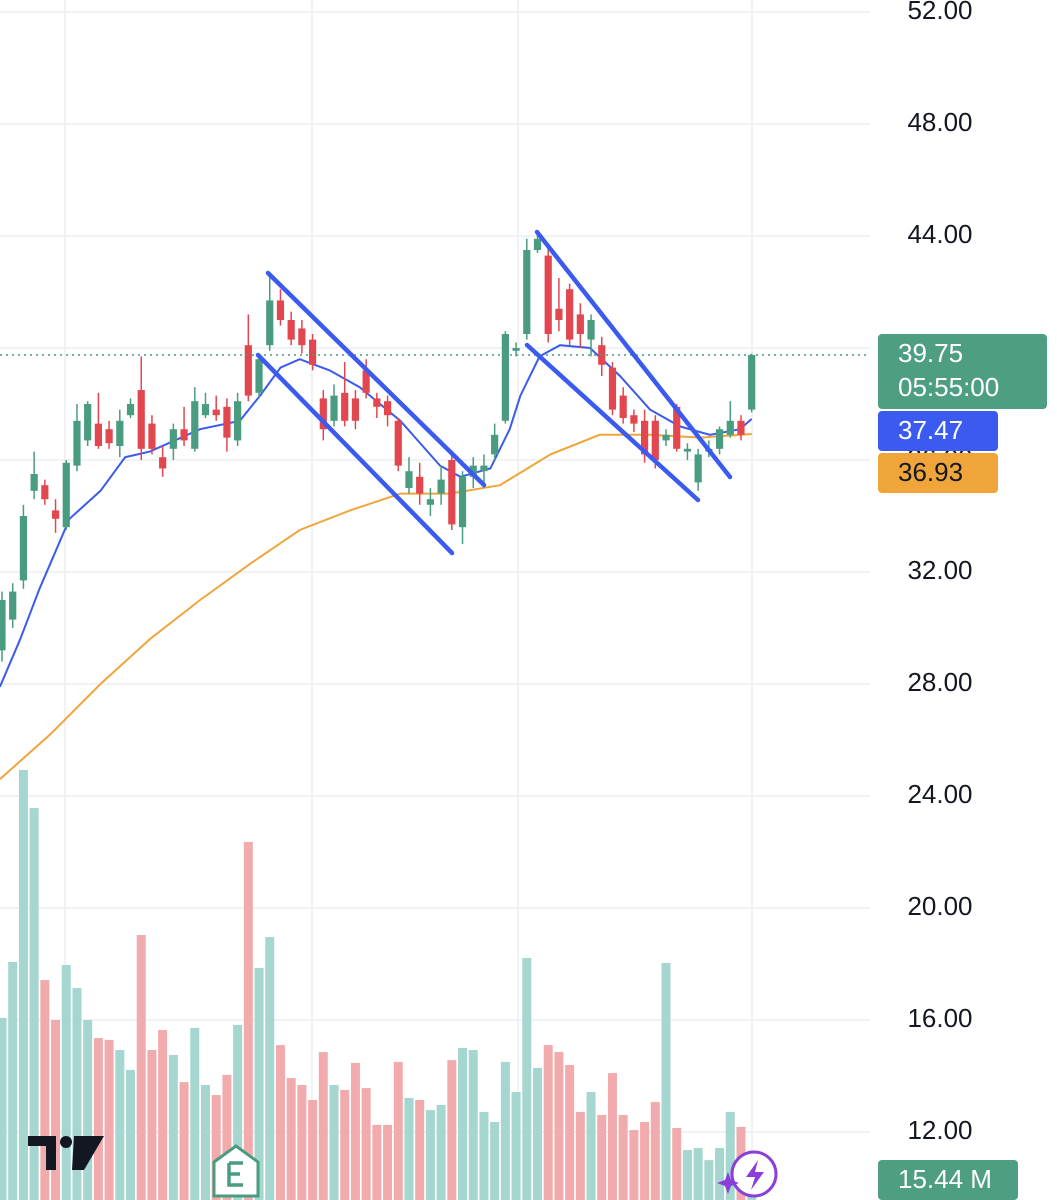 Image resolution: width=1057 pixels, height=1200 pixels. Describe the element at coordinates (930, 353) in the screenshot. I see `last-price-label: 39.75` at that location.